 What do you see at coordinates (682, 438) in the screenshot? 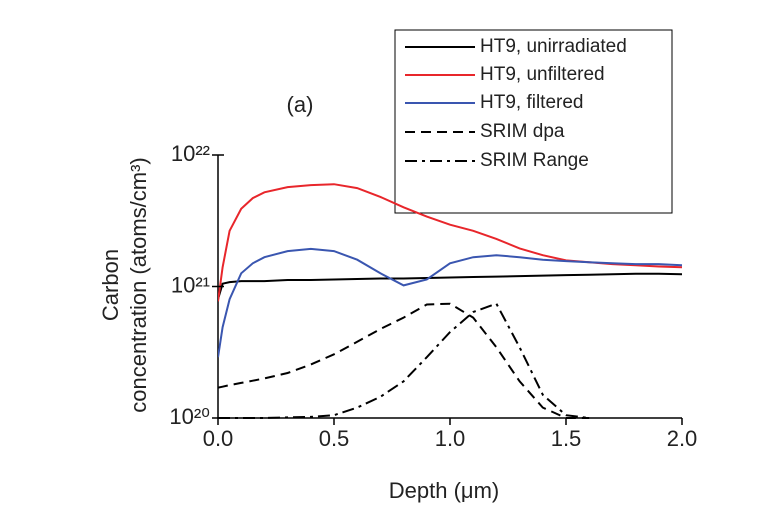
I see `x-tick-label: 2.0` at bounding box center [682, 438].